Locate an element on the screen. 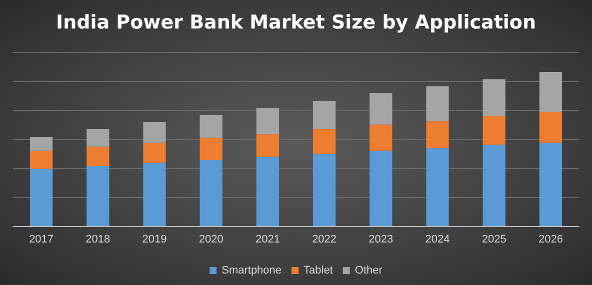  x-tick-label: 2025 is located at coordinates (494, 240).